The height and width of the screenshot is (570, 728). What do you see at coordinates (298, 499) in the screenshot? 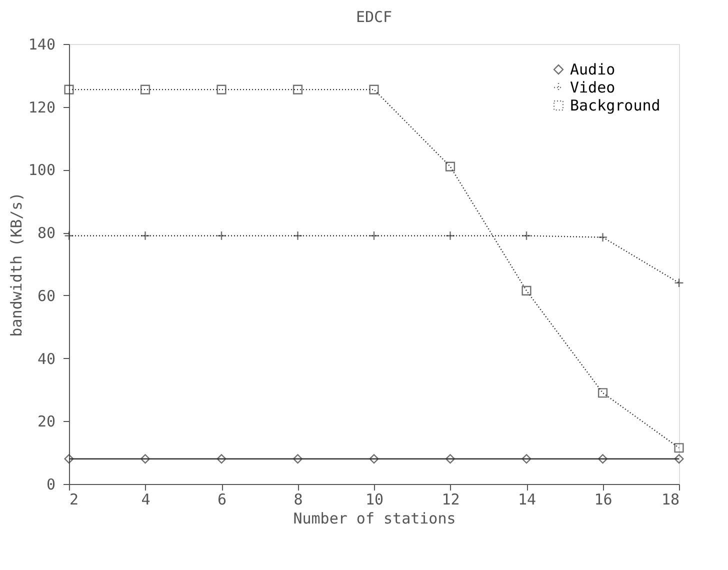
I see `x-tick-label: 8` at bounding box center [298, 499].